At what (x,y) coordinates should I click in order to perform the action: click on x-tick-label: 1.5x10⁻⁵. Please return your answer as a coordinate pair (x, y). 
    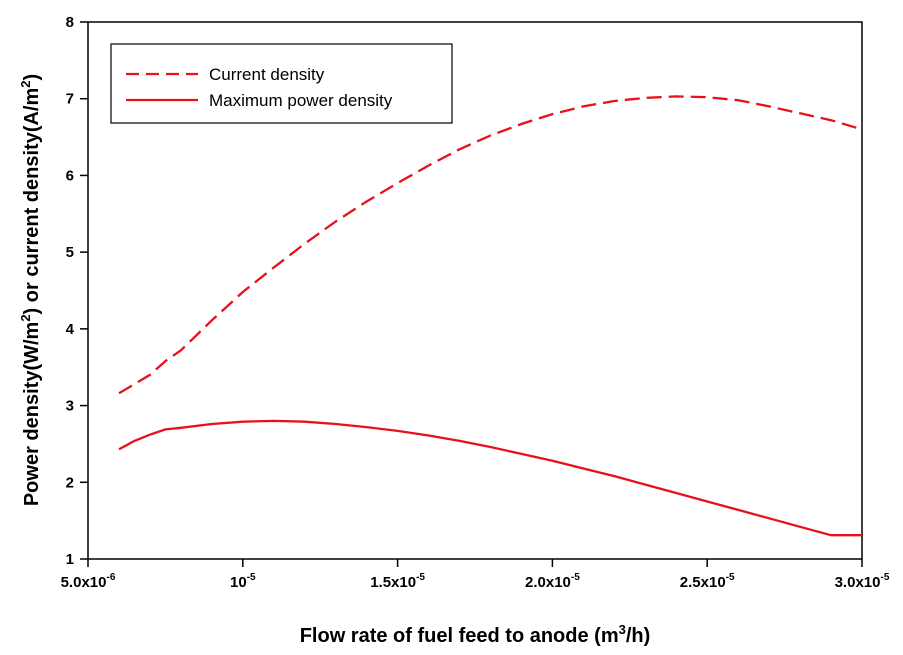
    Looking at the image, I should click on (397, 581).